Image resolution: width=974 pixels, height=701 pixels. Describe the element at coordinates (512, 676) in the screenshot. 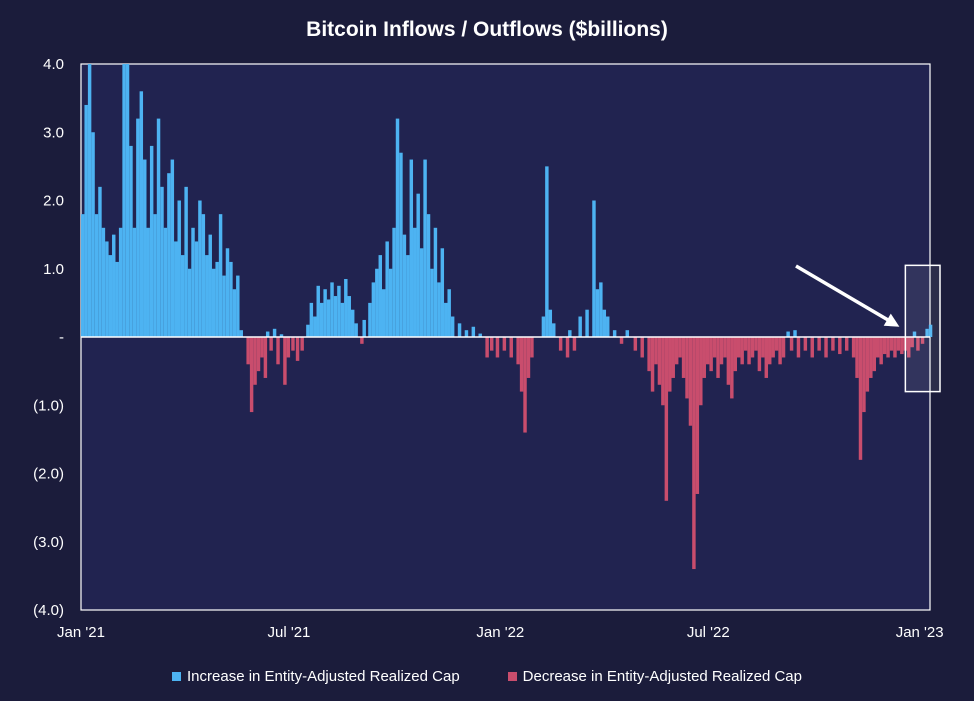

I see `legend-swatch-decrease` at that location.